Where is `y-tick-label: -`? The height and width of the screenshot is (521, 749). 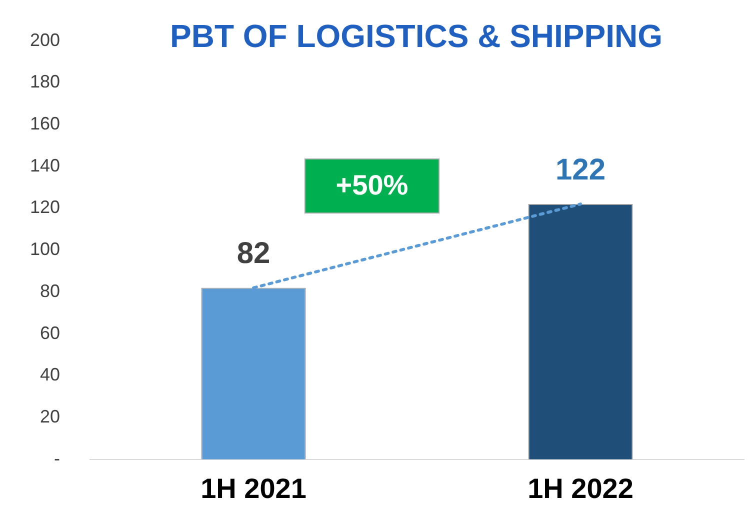
y-tick-label: - is located at coordinates (57, 458).